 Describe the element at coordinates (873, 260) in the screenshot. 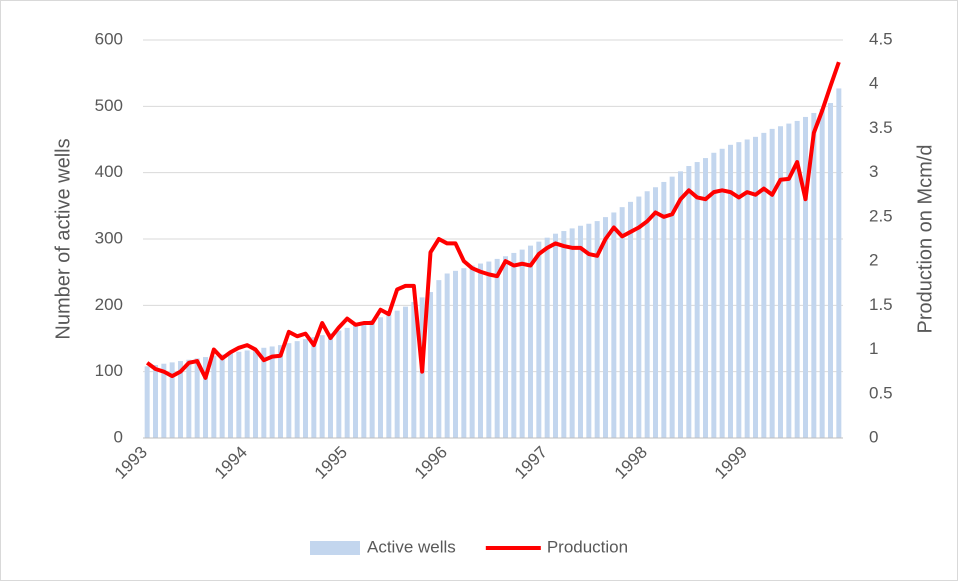

I see `y2-tick-label: 2` at that location.